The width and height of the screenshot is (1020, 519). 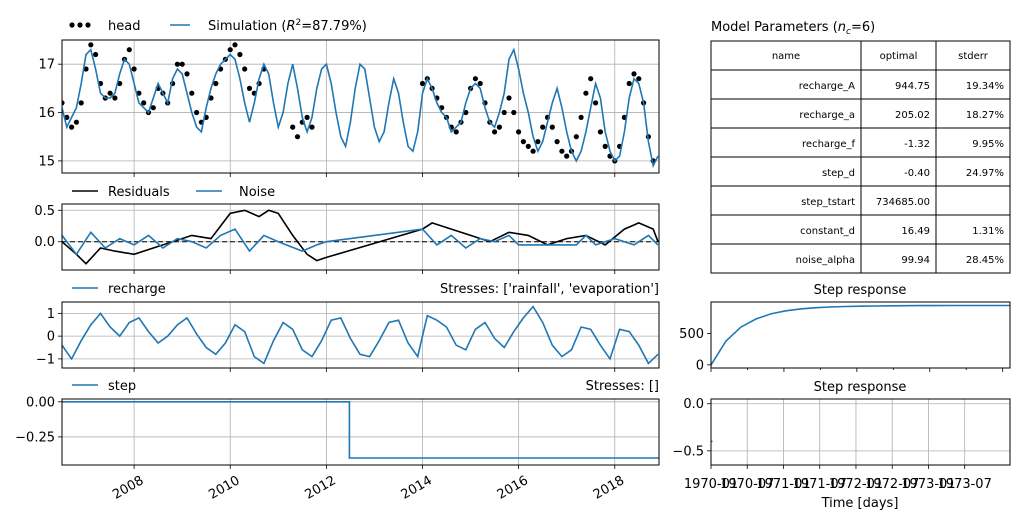 I want to click on legend-simulation: Simulation (R2=87.79%), so click(x=268, y=26).